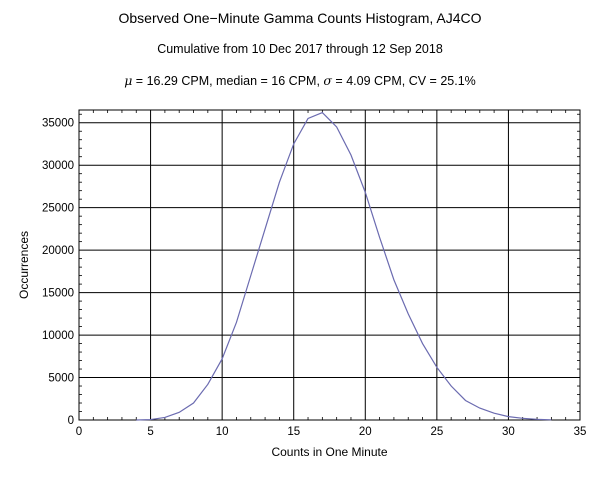  What do you see at coordinates (222, 432) in the screenshot?
I see `x-tick-label: 10` at bounding box center [222, 432].